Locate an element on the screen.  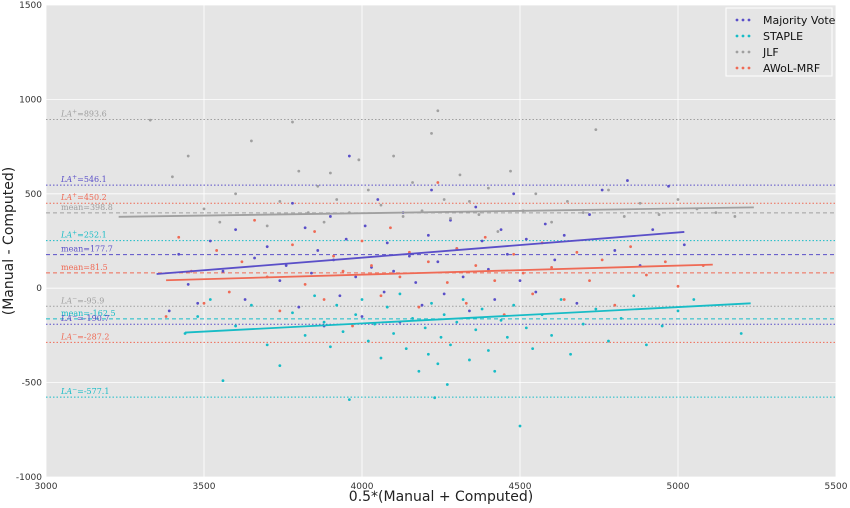
reference-label: mean=177.7 is located at coordinates (87, 249).